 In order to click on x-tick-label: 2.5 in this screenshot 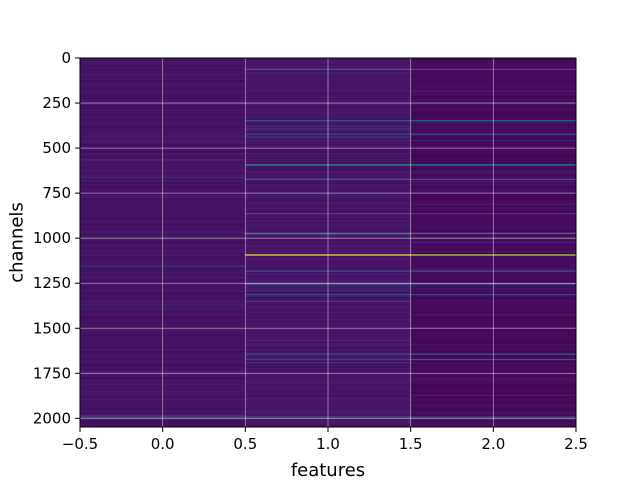, I will do `click(576, 444)`.